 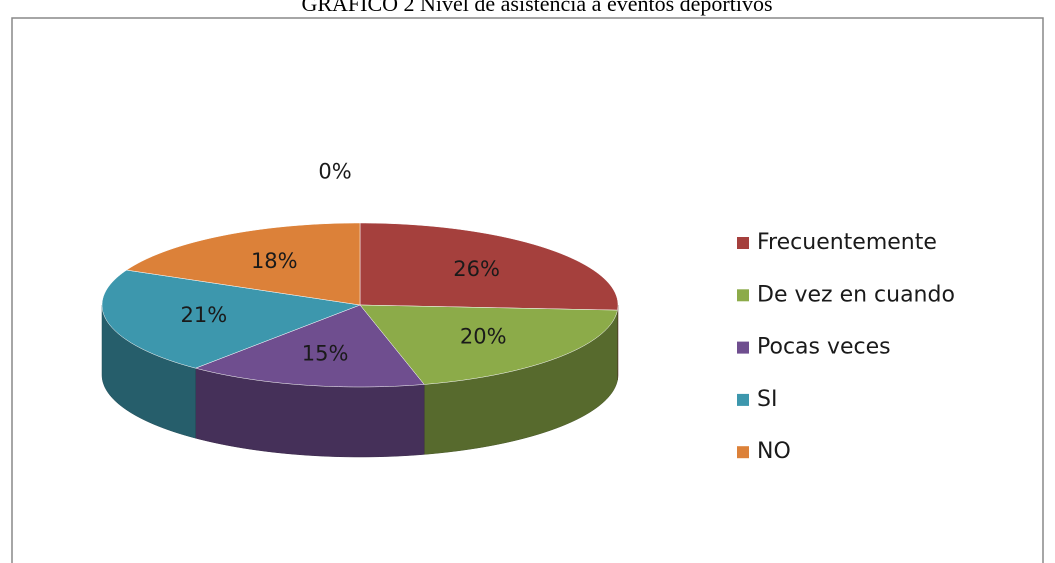 I want to click on legend-label: De vez en cuando, so click(x=856, y=294).